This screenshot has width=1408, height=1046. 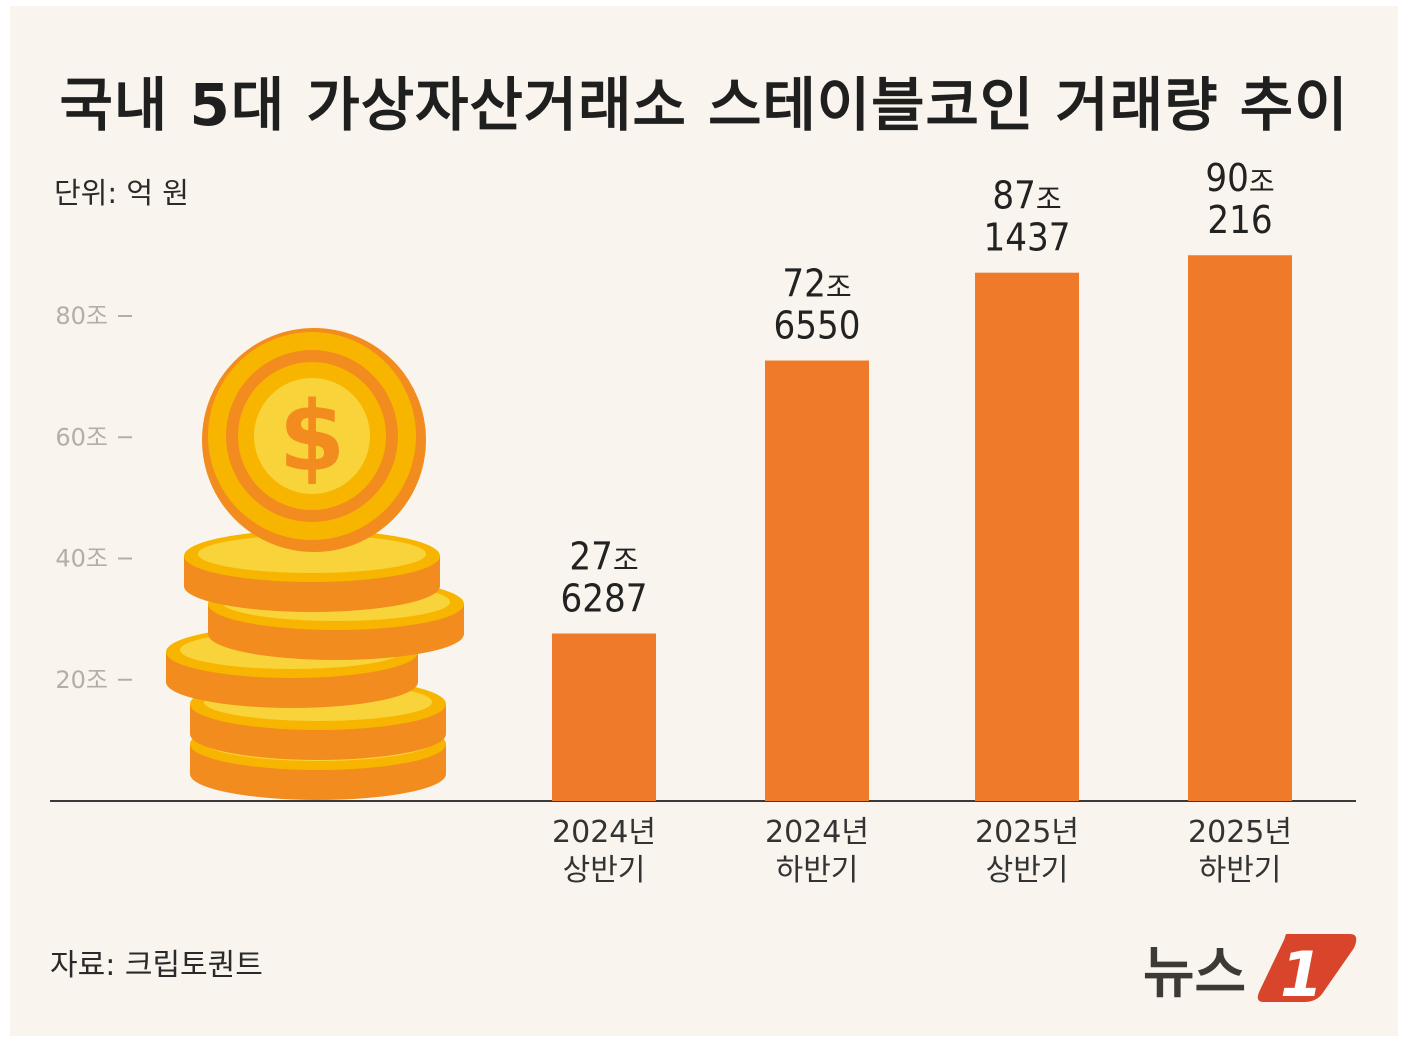 I want to click on coin-center, so click(x=312, y=436).